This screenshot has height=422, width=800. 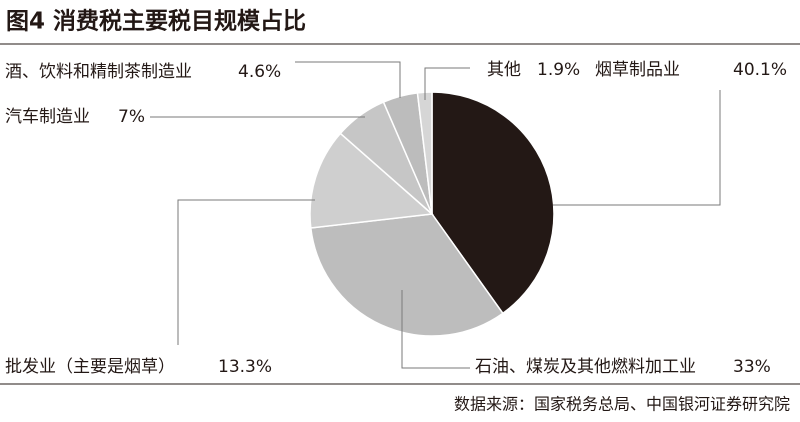 What do you see at coordinates (585, 367) in the screenshot?
I see `category-label: 石油、煤炭及其他燃料加工业` at bounding box center [585, 367].